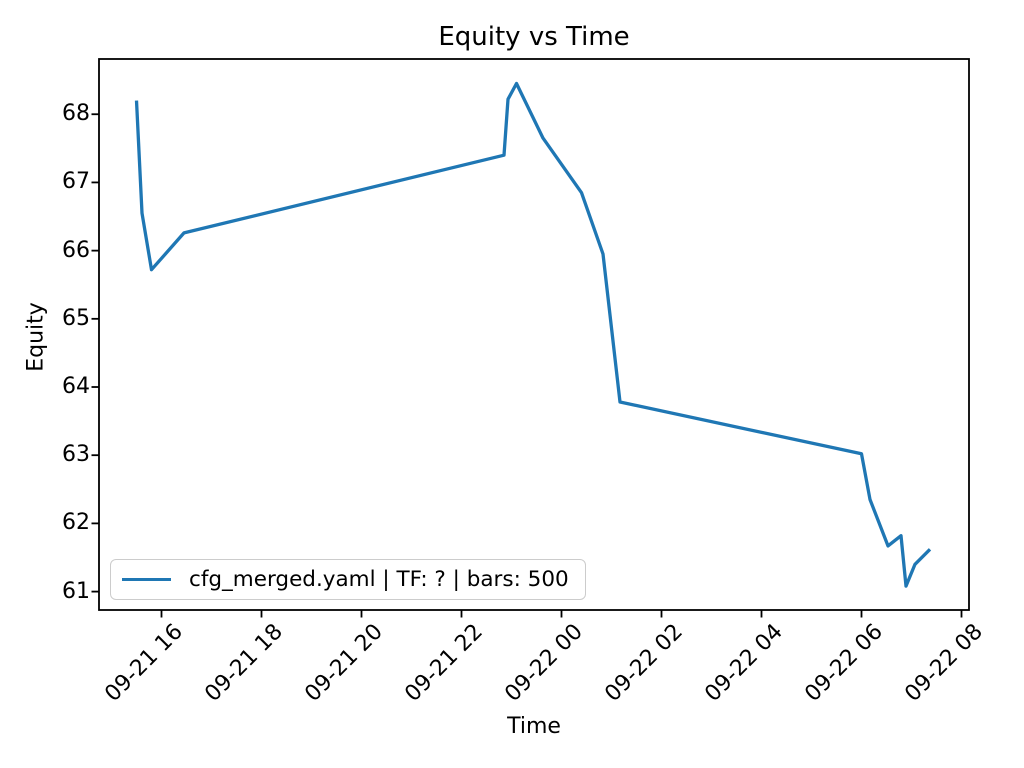 This screenshot has width=1024, height=768. Describe the element at coordinates (76, 591) in the screenshot. I see `y-tick-label: 61` at that location.